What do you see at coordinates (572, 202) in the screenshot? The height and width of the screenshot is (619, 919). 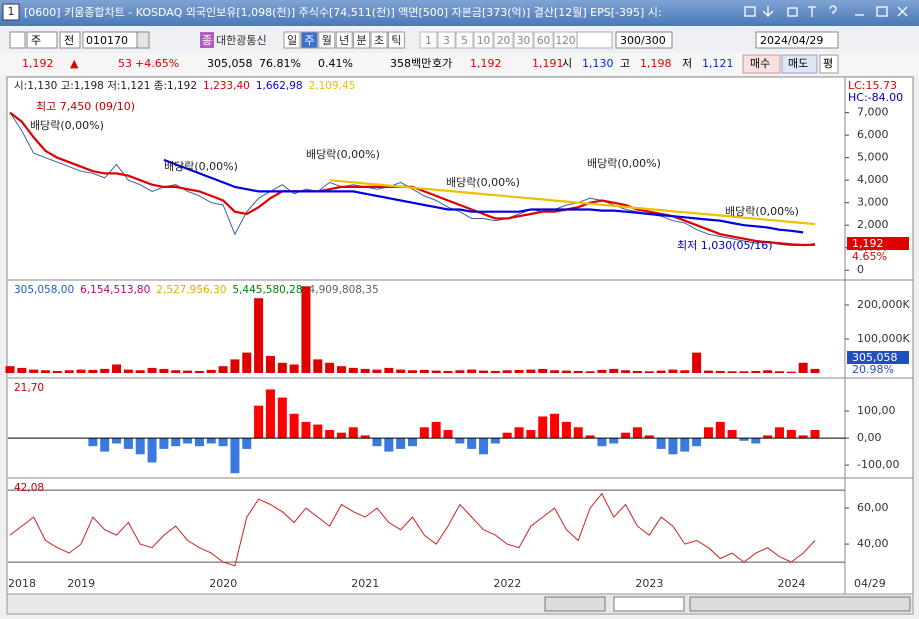 I see `series-line` at bounding box center [572, 202].